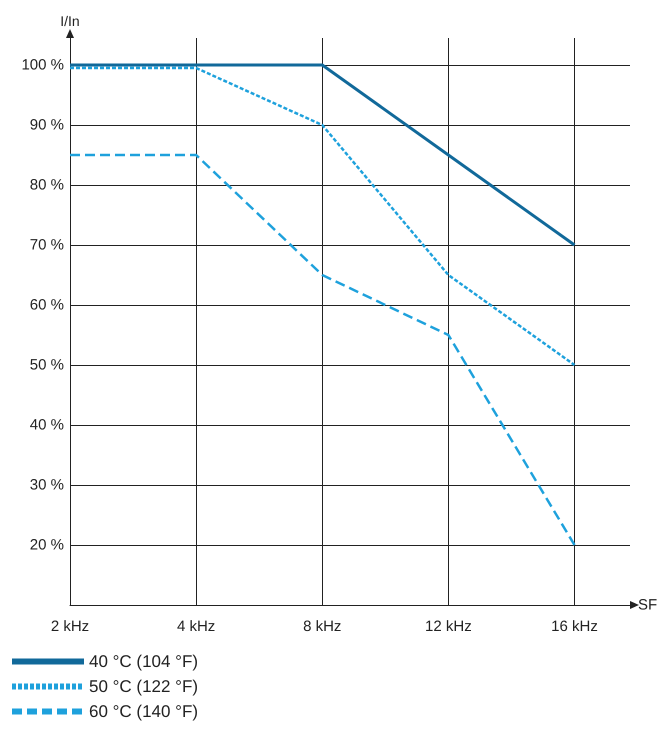 This screenshot has width=661, height=731. Describe the element at coordinates (143, 711) in the screenshot. I see `legend-label: 60 °C (140 °F)` at that location.